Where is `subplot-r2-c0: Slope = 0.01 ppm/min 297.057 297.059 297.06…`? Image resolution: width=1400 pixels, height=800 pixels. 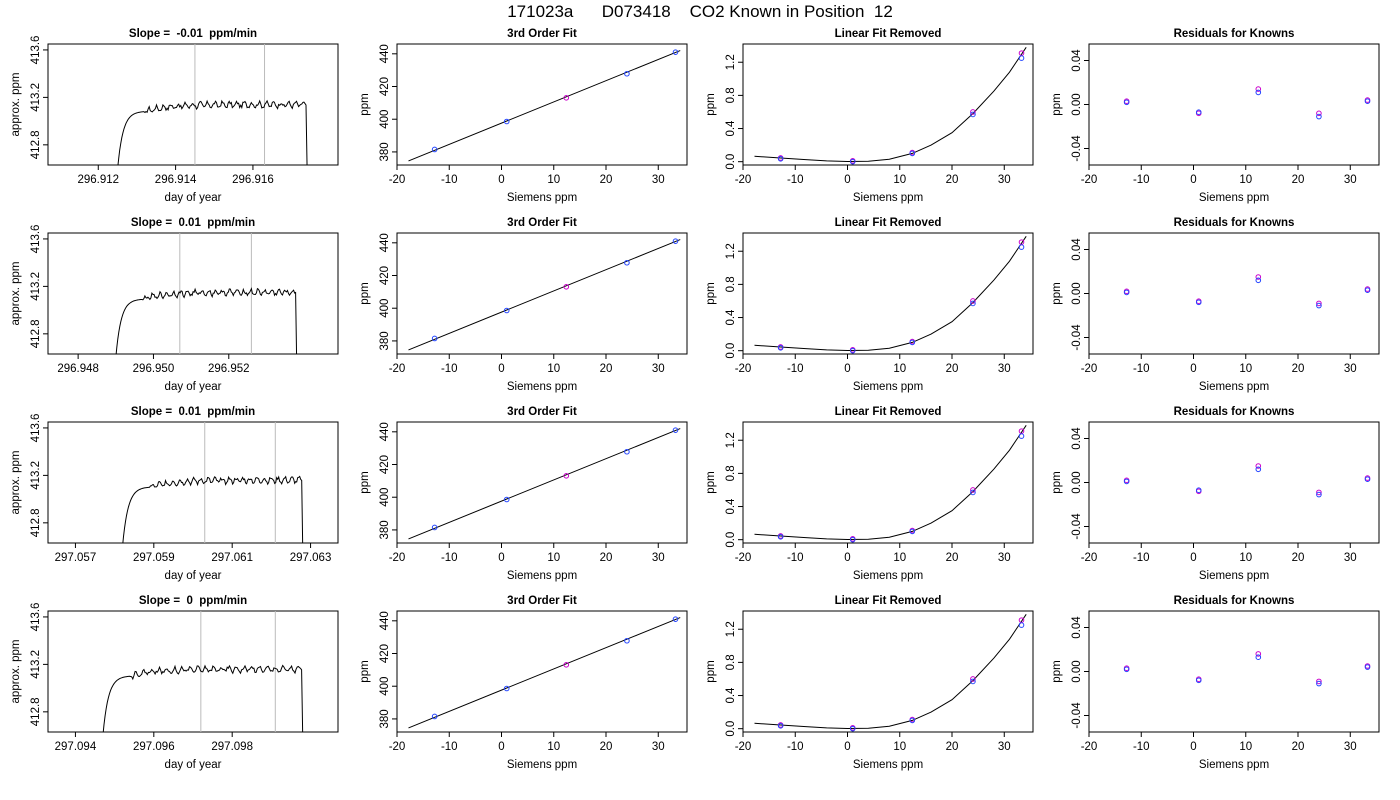 subplot-r2-c0: Slope = 0.01 ppm/min 297.057 297.059 297.06… is located at coordinates (174, 494).